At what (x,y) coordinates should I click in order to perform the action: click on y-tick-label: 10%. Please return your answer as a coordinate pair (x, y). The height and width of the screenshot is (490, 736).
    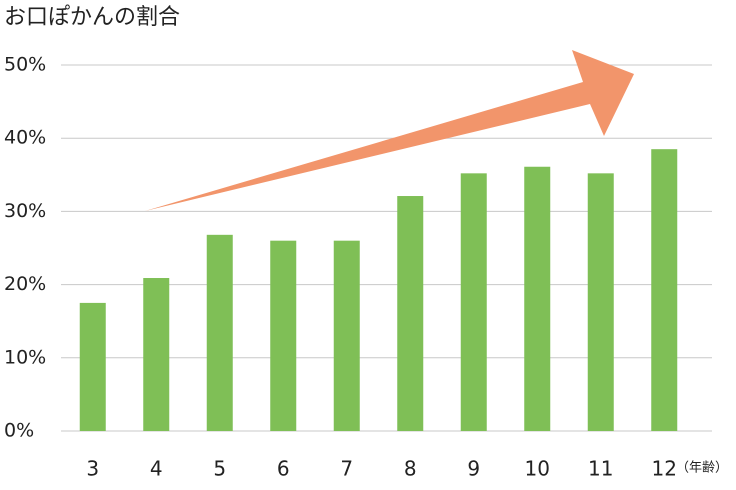
    Looking at the image, I should click on (25, 357).